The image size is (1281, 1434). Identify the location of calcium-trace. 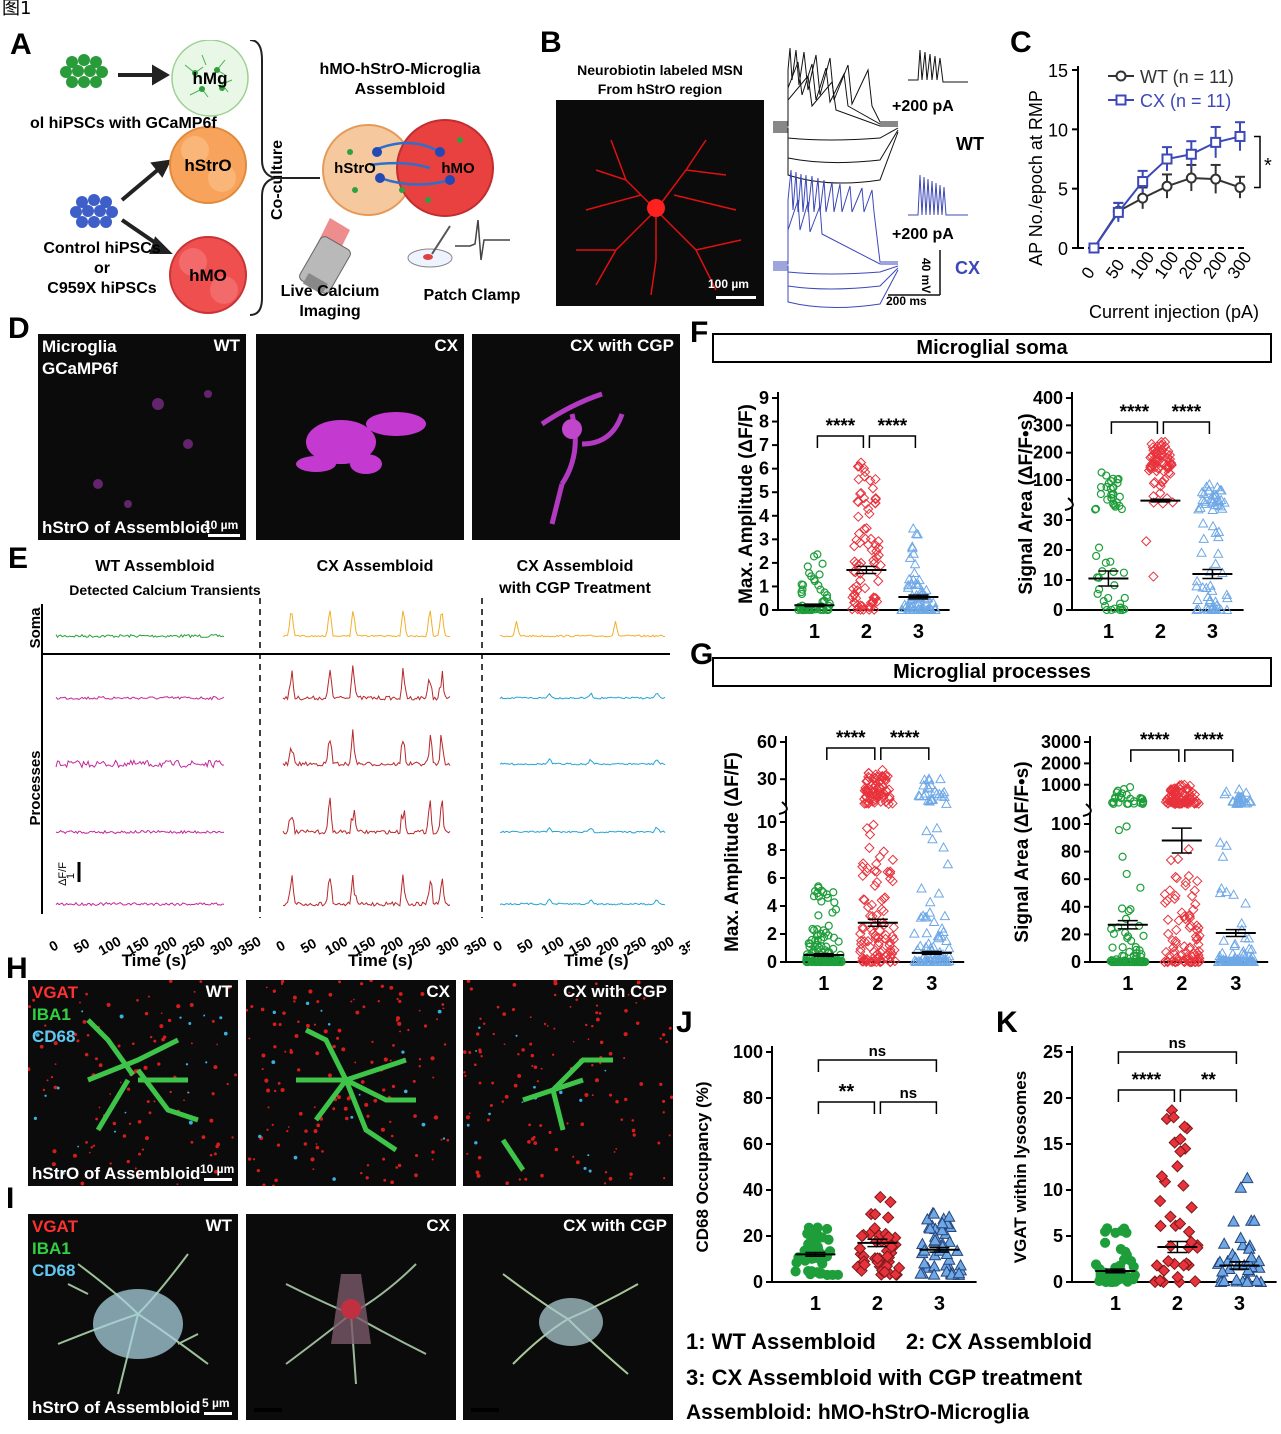
(582, 696).